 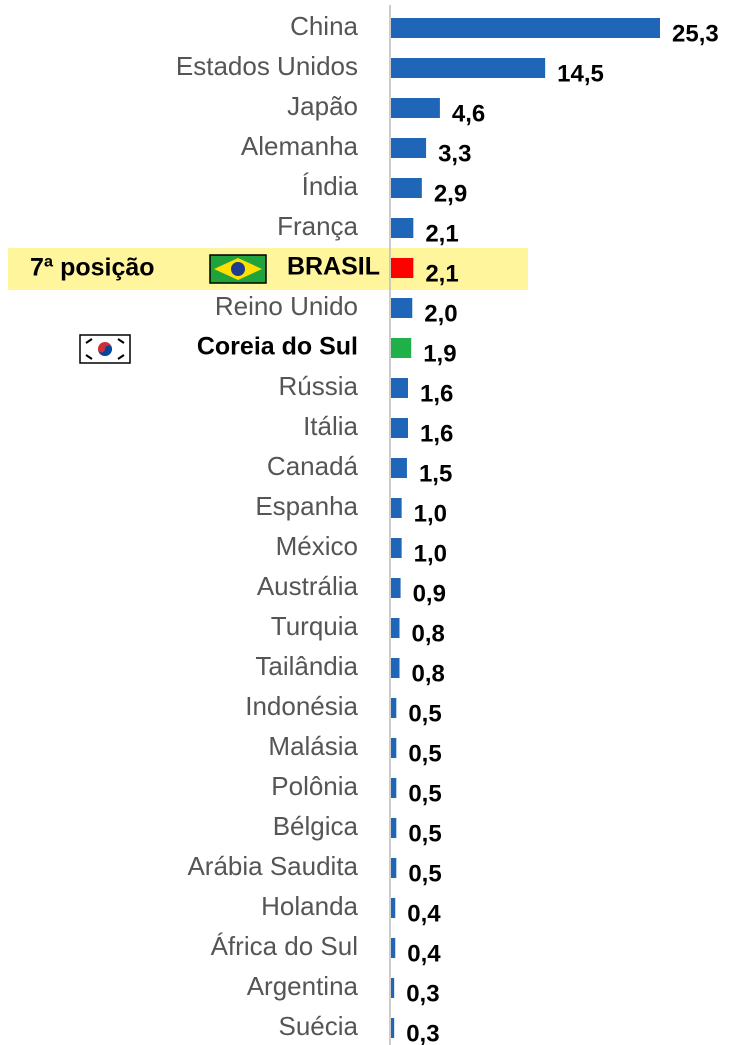 I want to click on value-label: 25,3, so click(x=695, y=33).